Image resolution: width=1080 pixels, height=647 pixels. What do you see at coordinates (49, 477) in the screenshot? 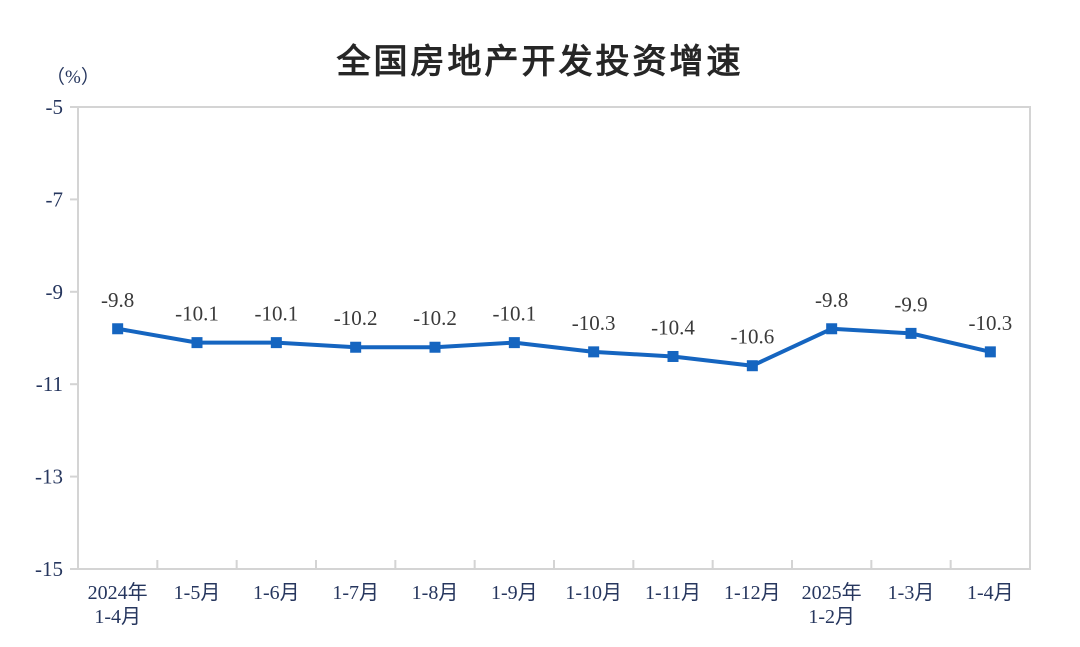
I see `y-axis-tick-label: -13` at bounding box center [49, 477].